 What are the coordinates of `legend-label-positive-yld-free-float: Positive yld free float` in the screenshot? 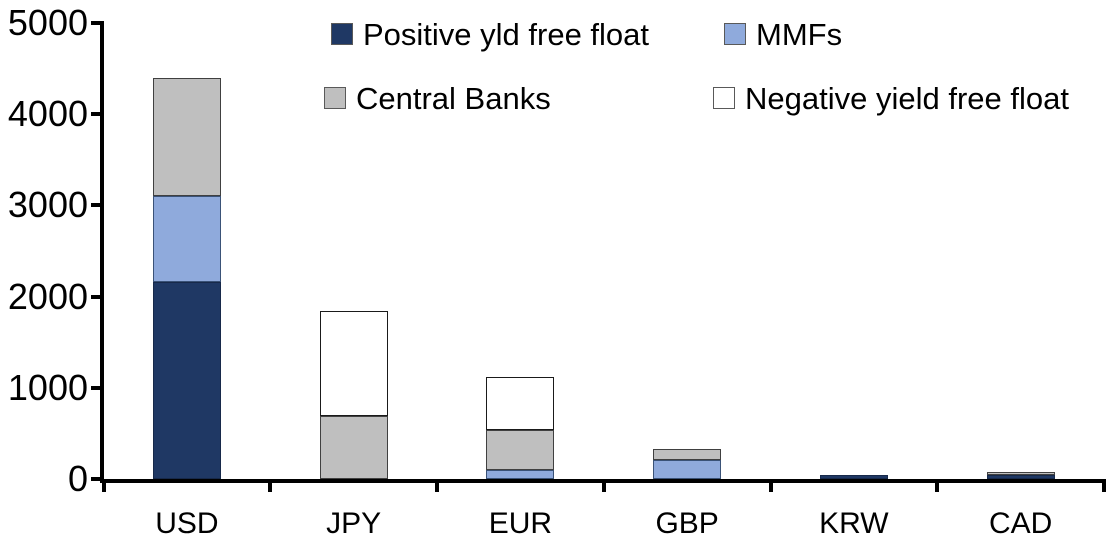 It's located at (506, 34).